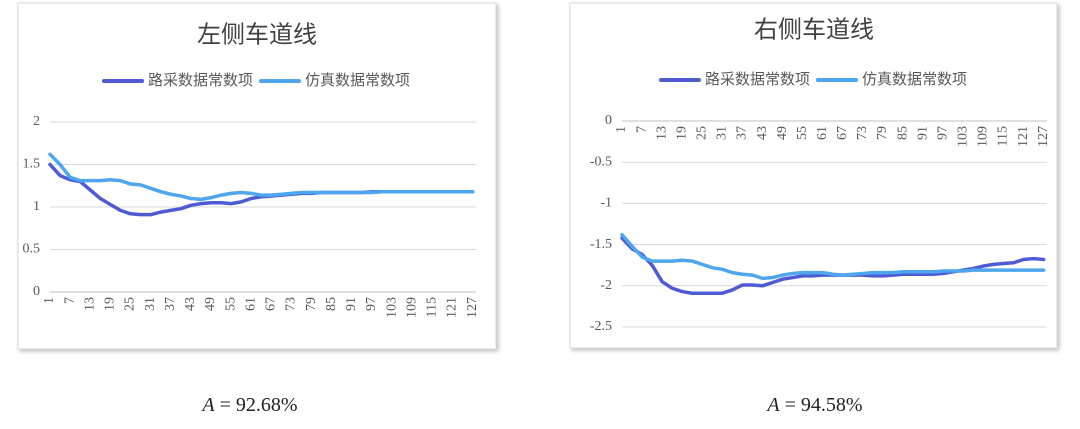  I want to click on chart-title: 左侧车道线, so click(257, 34).